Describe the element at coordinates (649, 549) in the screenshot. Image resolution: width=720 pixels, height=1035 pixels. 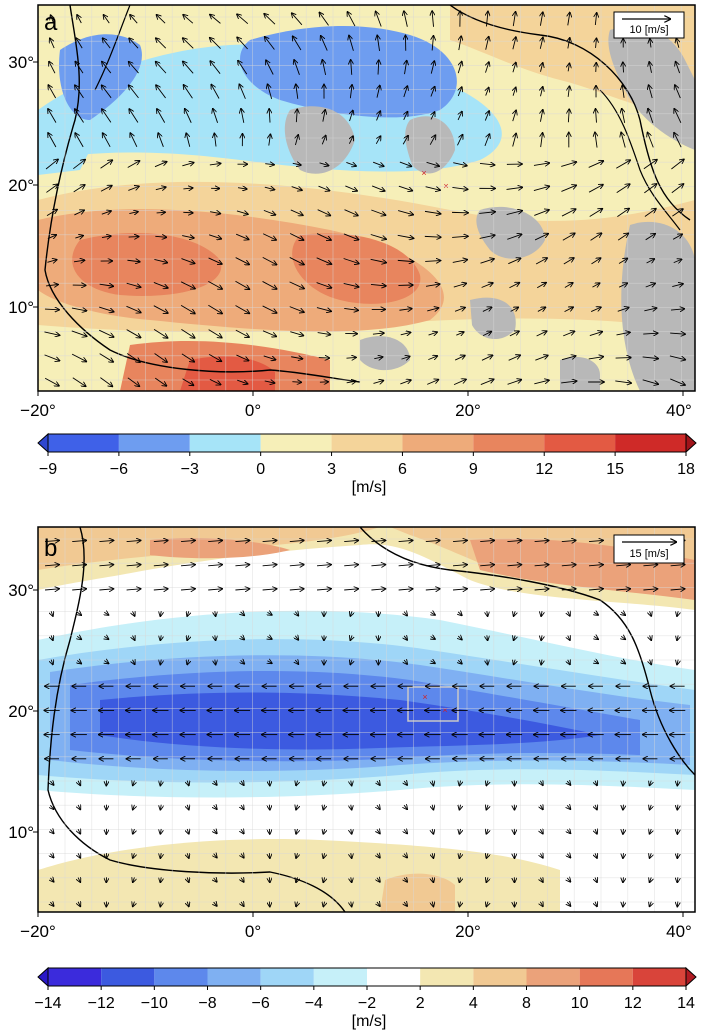
I see `panel-b-reference-arrow: 15 [m/s]` at that location.